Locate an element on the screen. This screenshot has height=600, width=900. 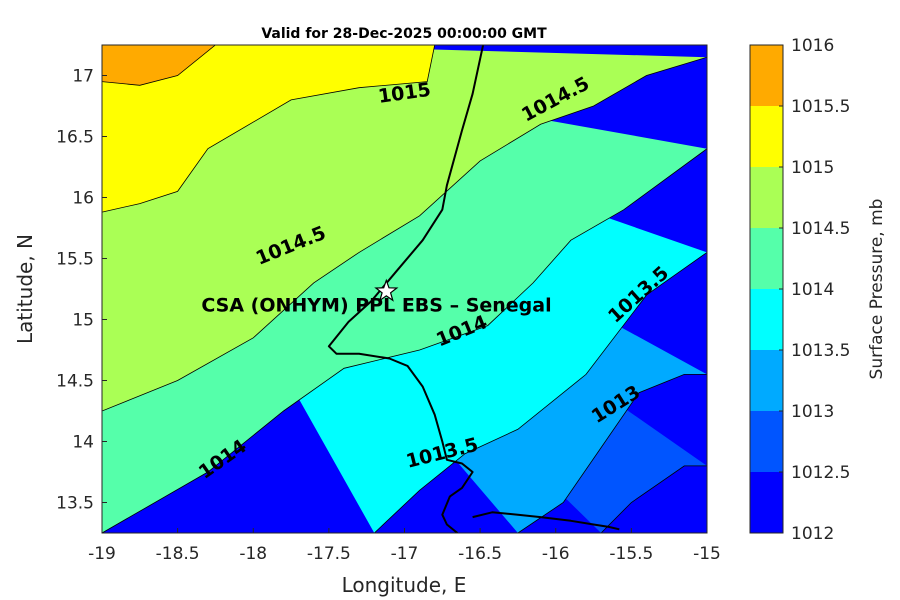
y-tick-label: 14 is located at coordinates (83, 443).